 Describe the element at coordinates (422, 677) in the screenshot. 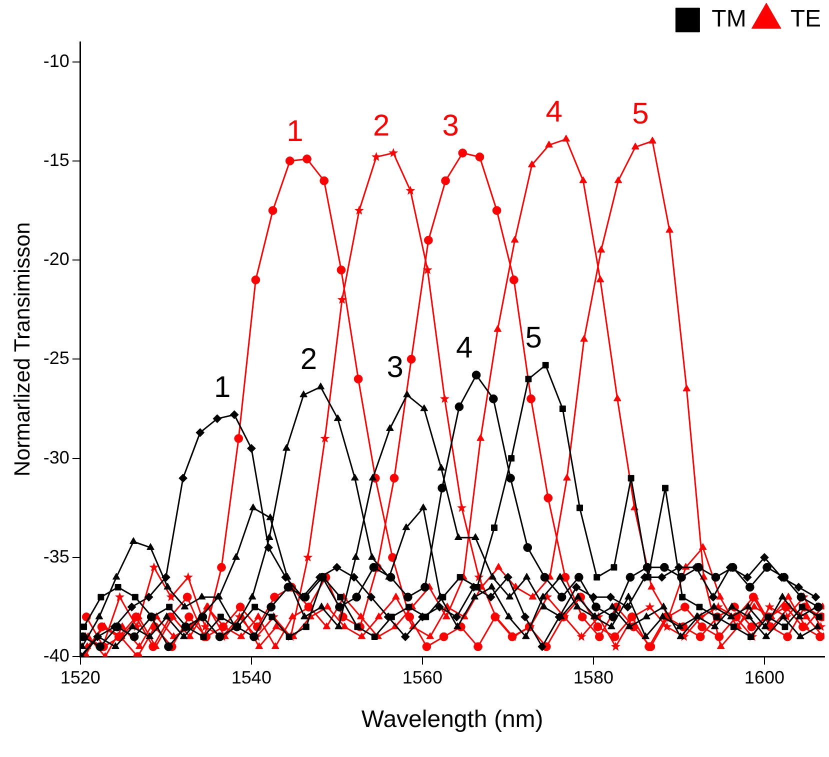

I see `x-tick-label: 1560` at that location.